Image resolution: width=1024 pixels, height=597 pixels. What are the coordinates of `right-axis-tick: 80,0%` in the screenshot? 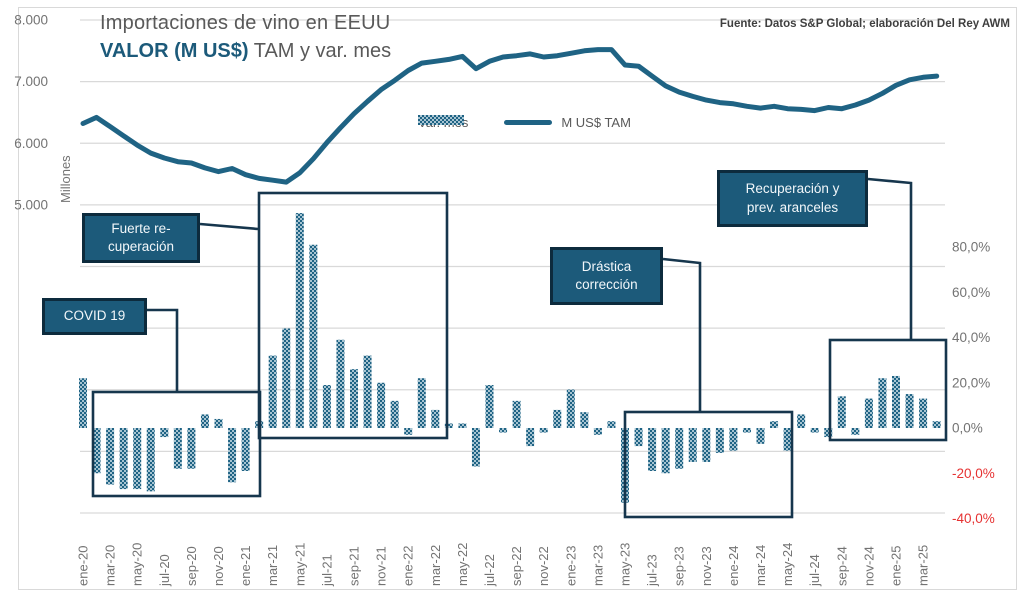 It's located at (971, 247).